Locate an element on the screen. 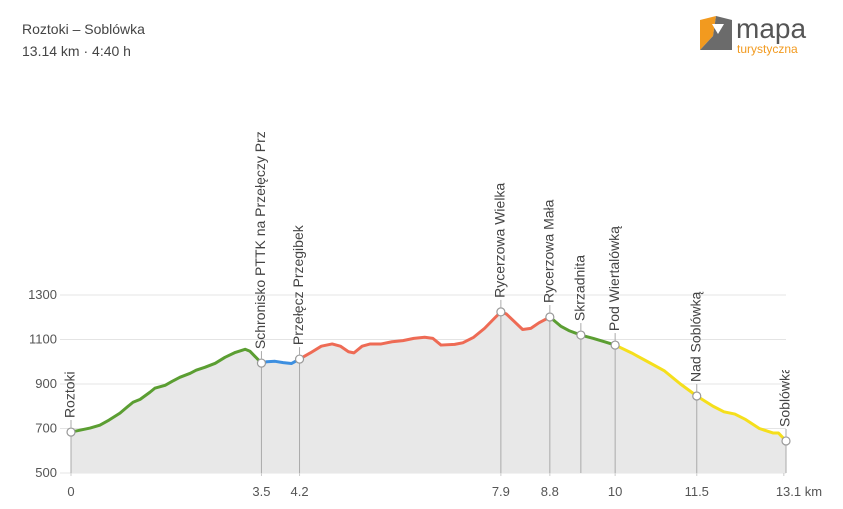  x-tick-label: 3.5 is located at coordinates (261, 491).